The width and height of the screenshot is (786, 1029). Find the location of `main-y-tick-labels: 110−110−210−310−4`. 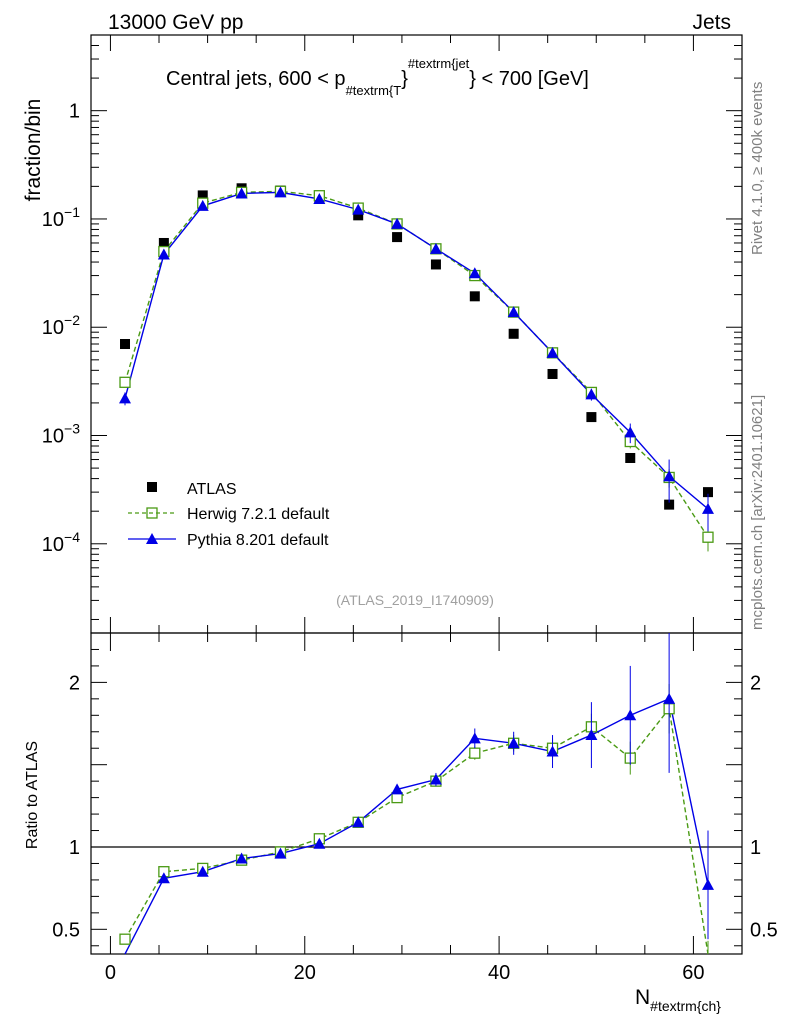

main-y-tick-labels: 110−110−210−310−4 is located at coordinates (61, 328).